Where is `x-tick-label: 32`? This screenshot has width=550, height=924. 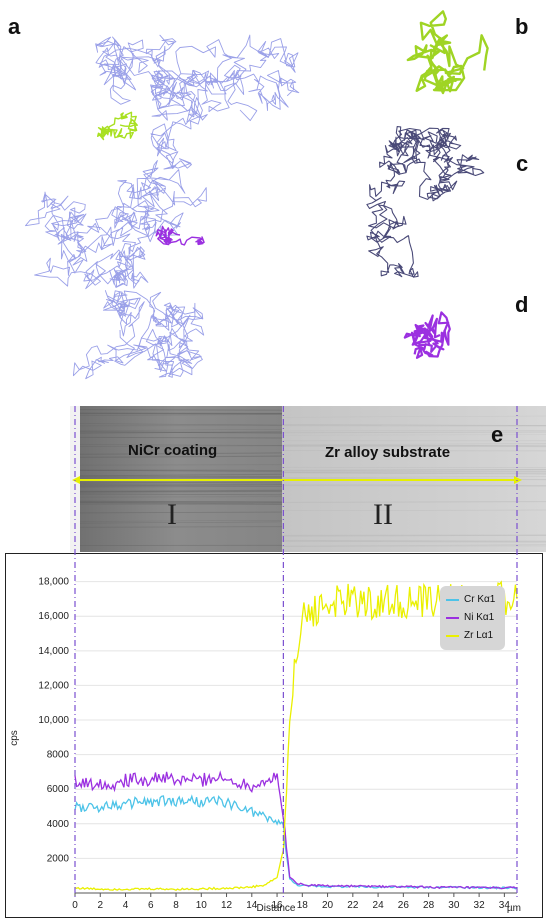 x-tick-label: 32 is located at coordinates (480, 905).